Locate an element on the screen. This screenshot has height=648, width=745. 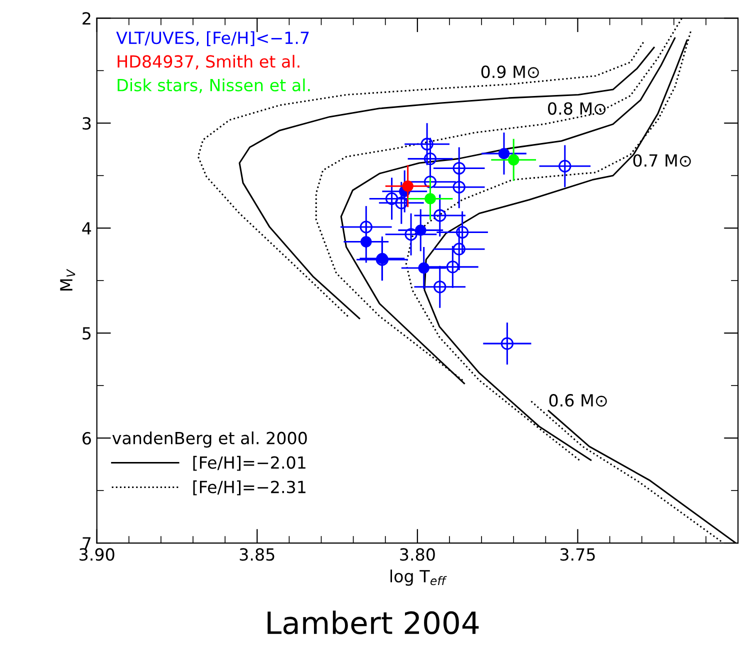
y-tick-label: 2 is located at coordinates (86, 18).